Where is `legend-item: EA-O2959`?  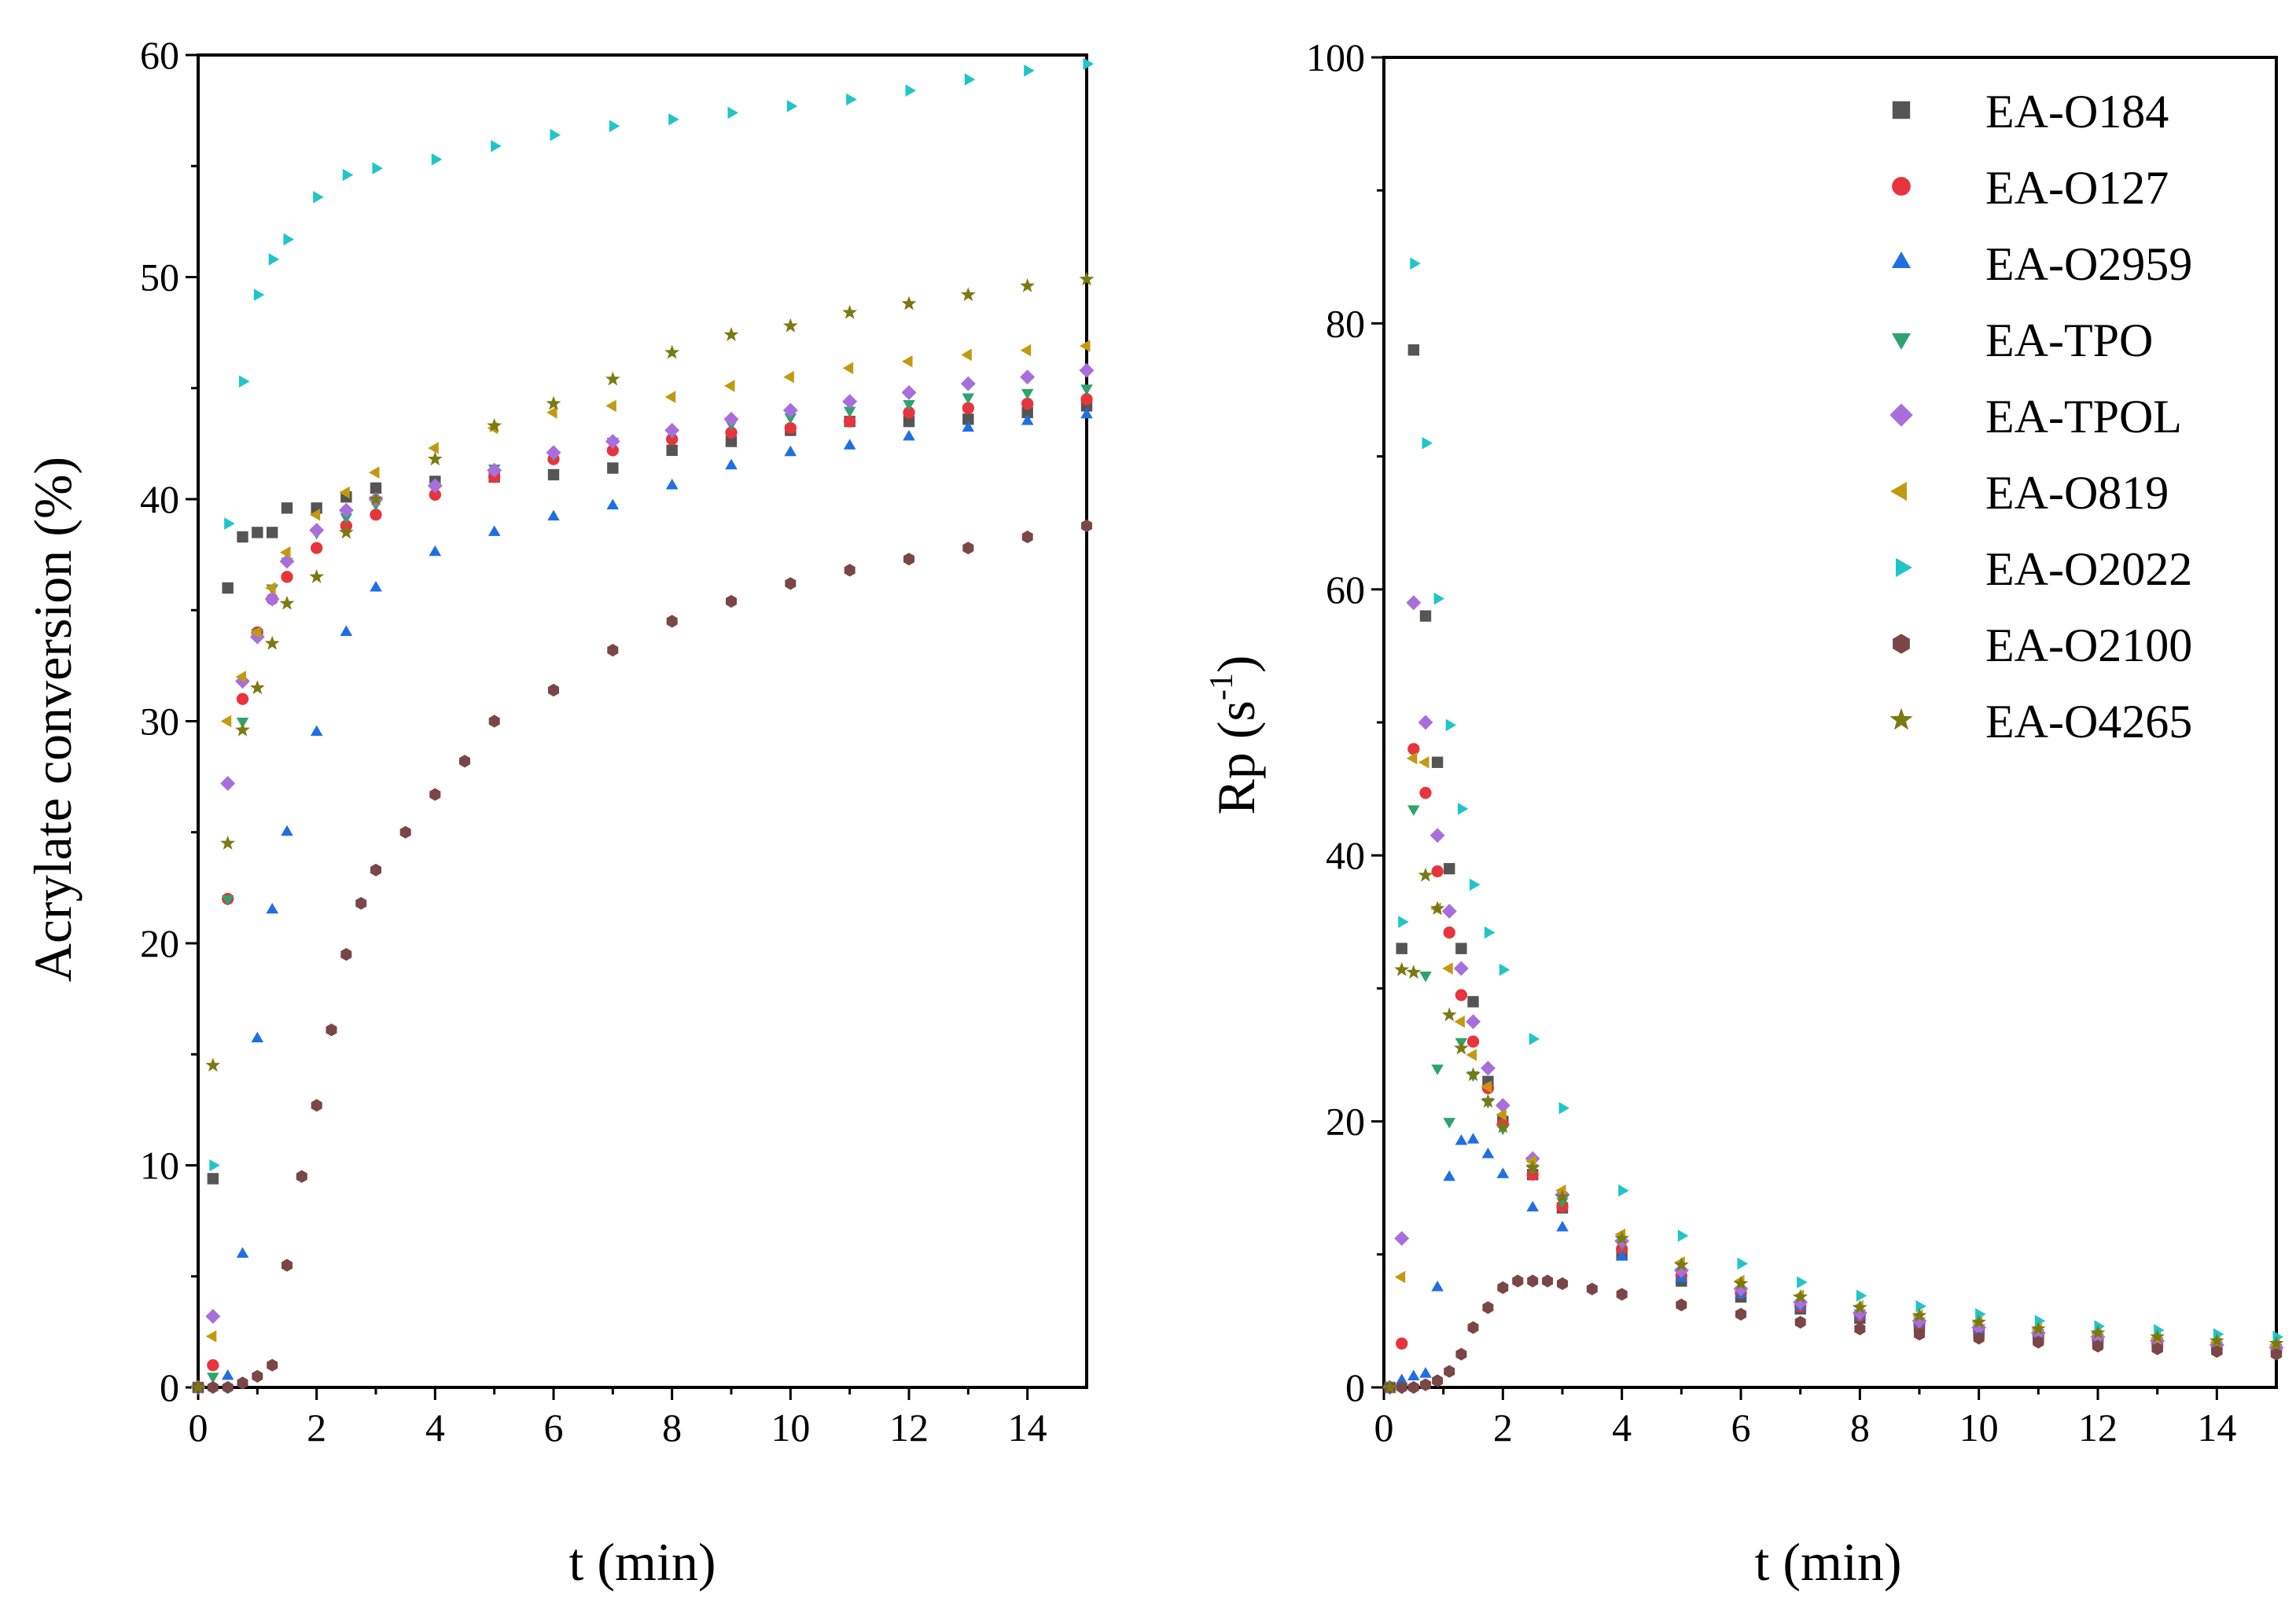 legend-item: EA-O2959 is located at coordinates (2041, 264).